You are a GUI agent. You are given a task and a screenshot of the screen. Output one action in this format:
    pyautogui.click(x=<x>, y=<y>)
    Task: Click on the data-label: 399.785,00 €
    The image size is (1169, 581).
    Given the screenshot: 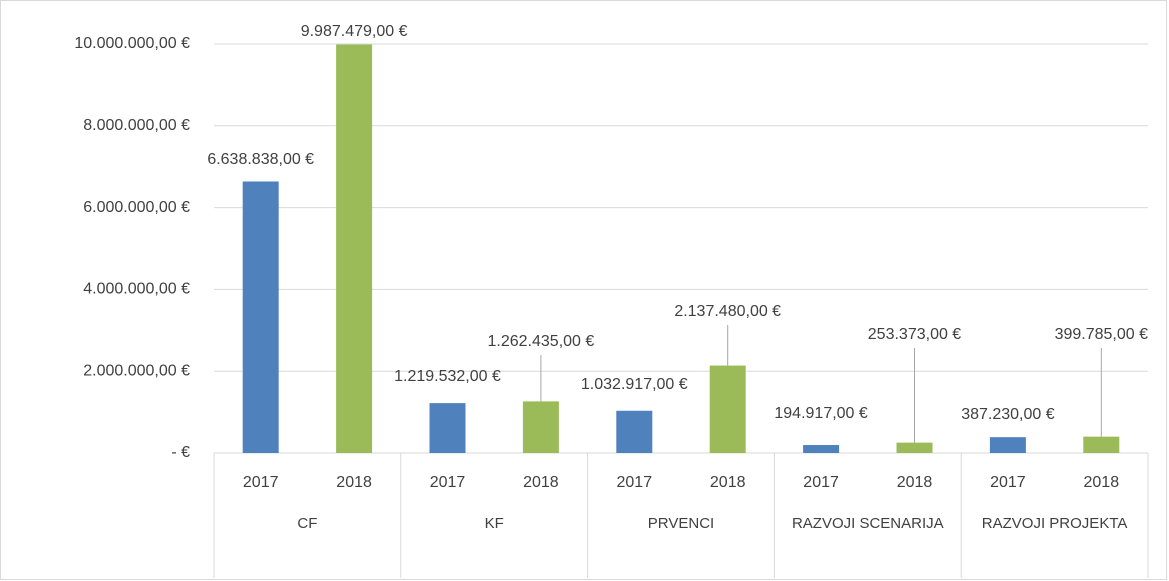 What is the action you would take?
    pyautogui.click(x=1102, y=334)
    